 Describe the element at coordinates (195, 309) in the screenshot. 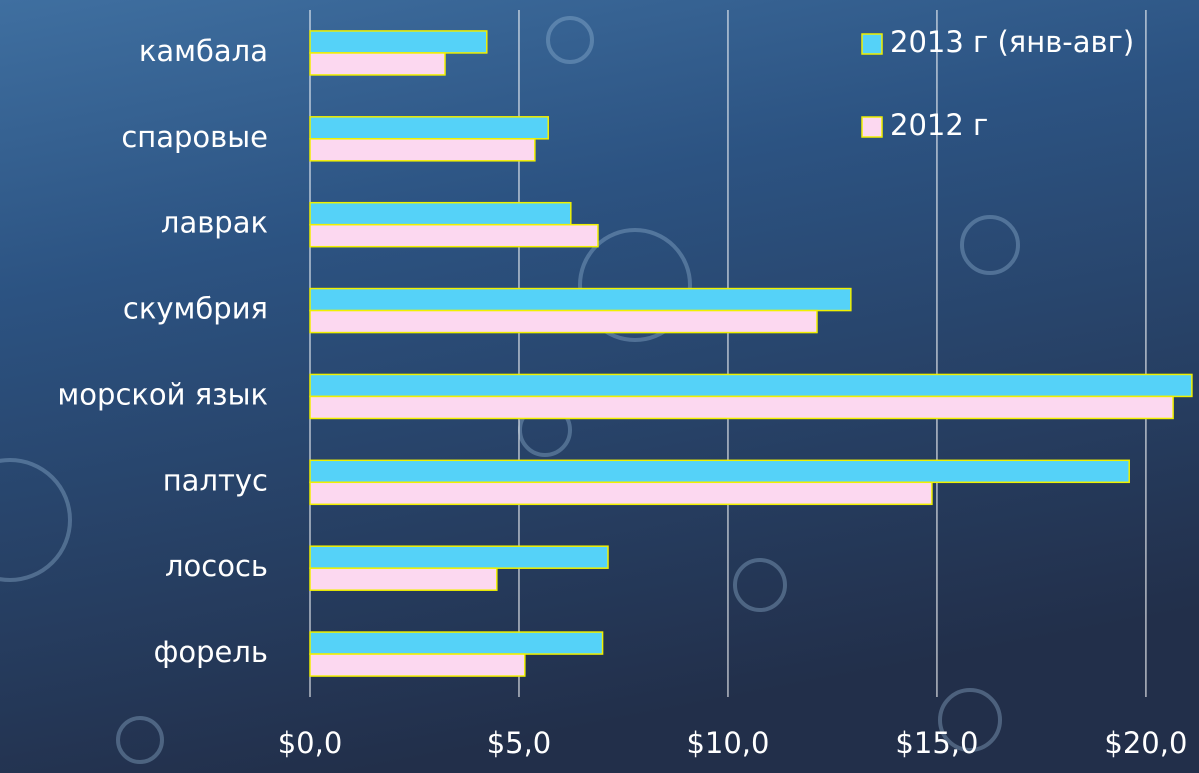

I see `y-tick-label: скумбрия` at that location.